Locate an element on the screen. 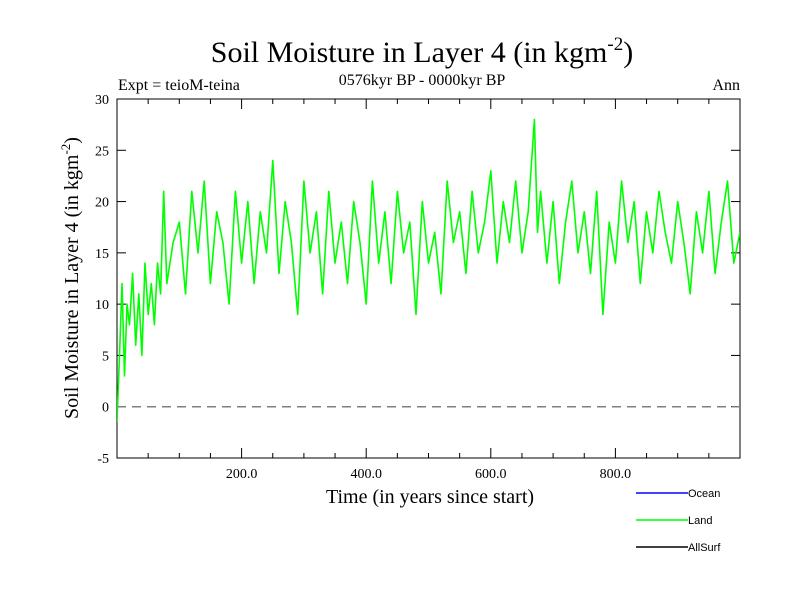 This screenshot has height=600, width=800. chart-title: Soil Moisture in Layer 4 (in kgm-2) is located at coordinates (422, 51).